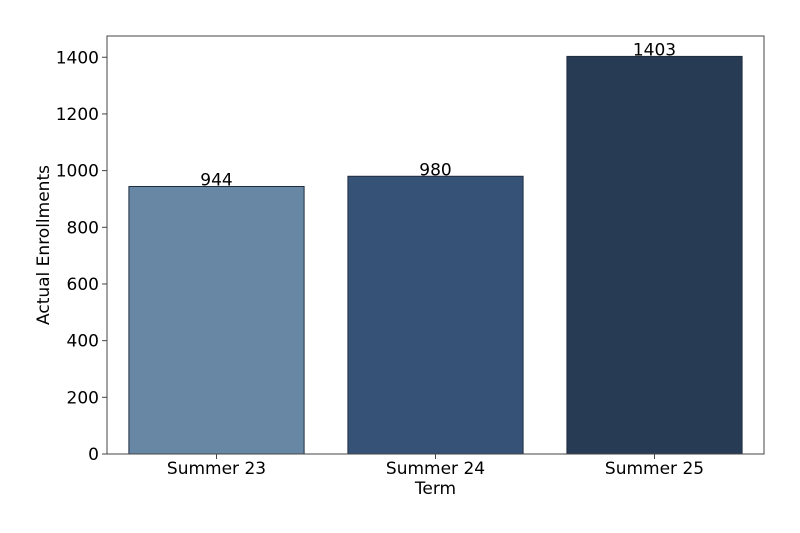 The width and height of the screenshot is (800, 533). I want to click on y-axis-ticks: 0 200 400 600 800 1000 1200 1400, so click(81, 256).